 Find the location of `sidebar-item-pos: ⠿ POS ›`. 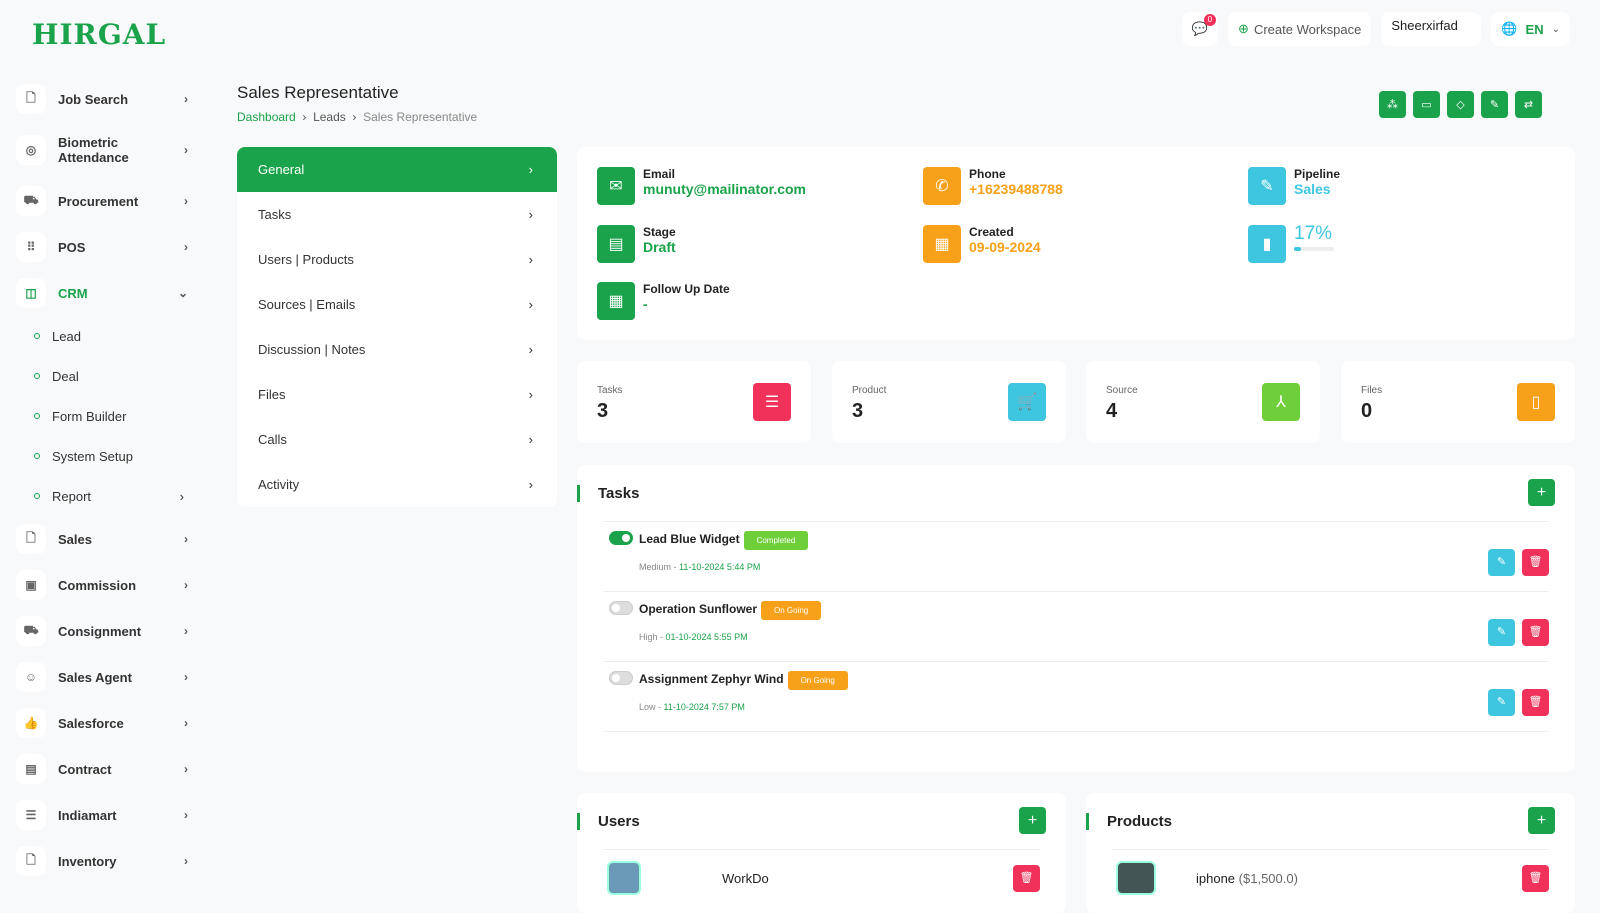

sidebar-item-pos: ⠿ POS › is located at coordinates (106, 247).